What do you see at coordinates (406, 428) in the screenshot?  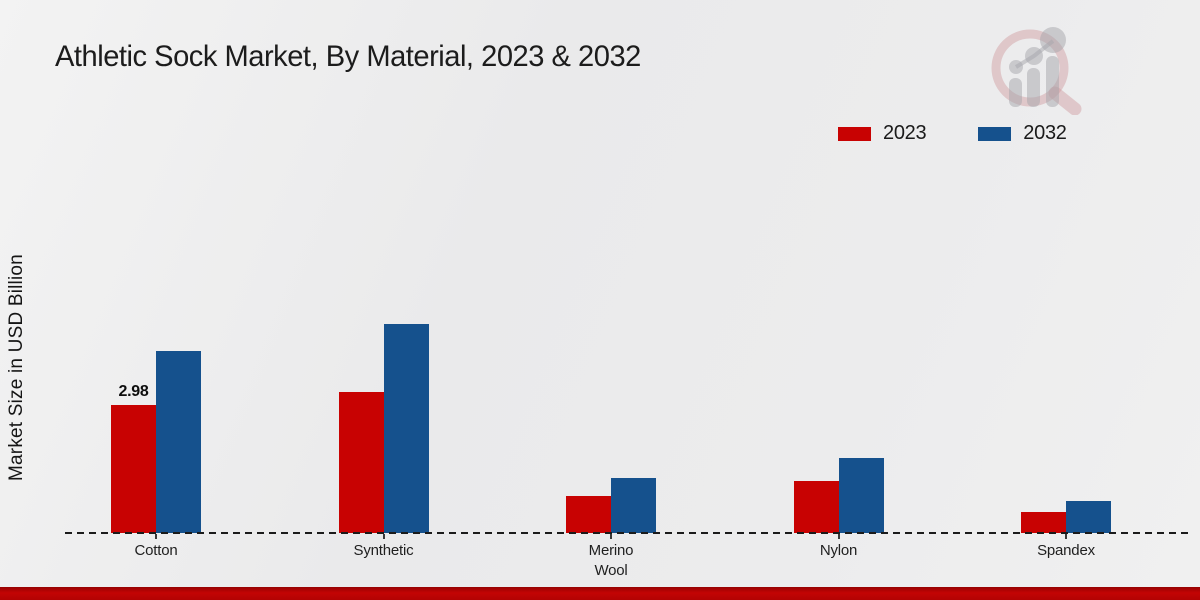 I see `bar-2032-synthetic` at bounding box center [406, 428].